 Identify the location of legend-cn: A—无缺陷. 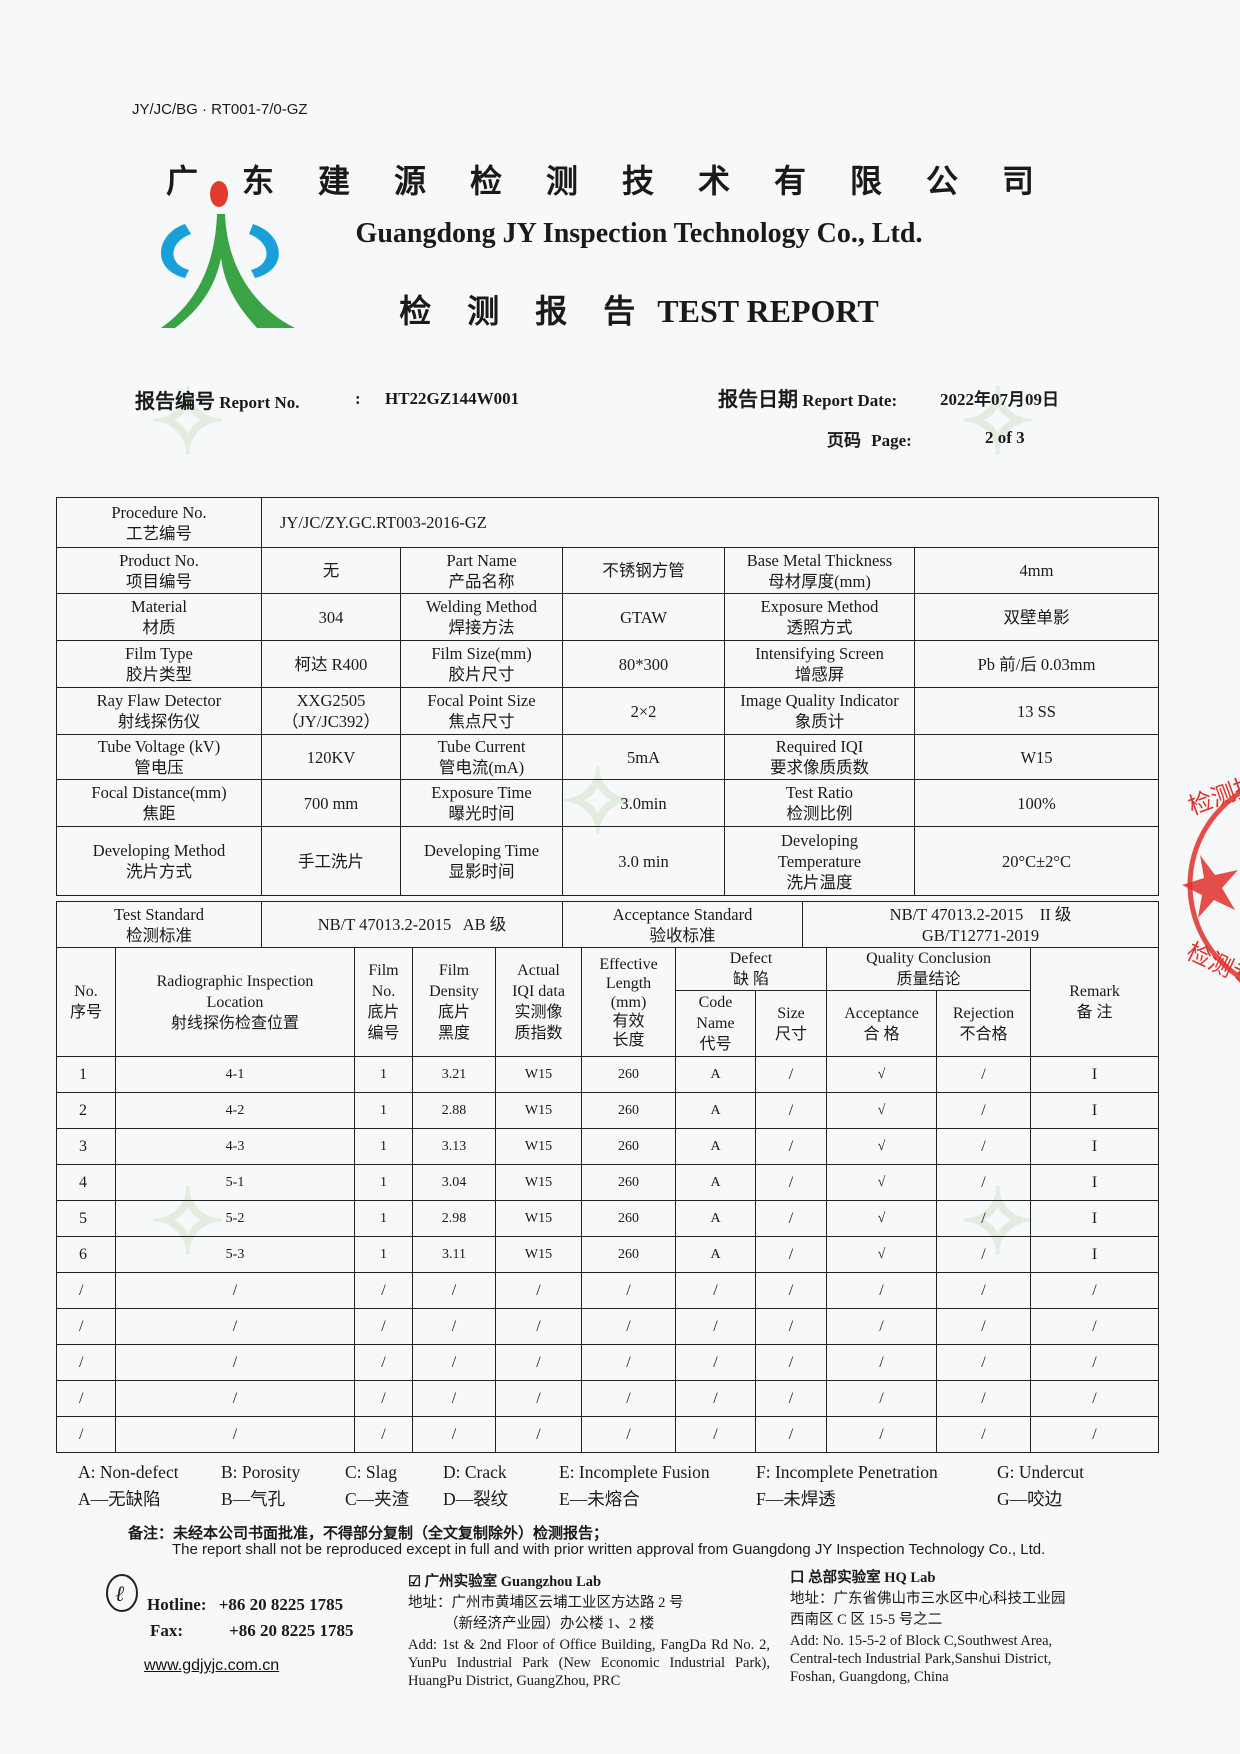
(119, 1499).